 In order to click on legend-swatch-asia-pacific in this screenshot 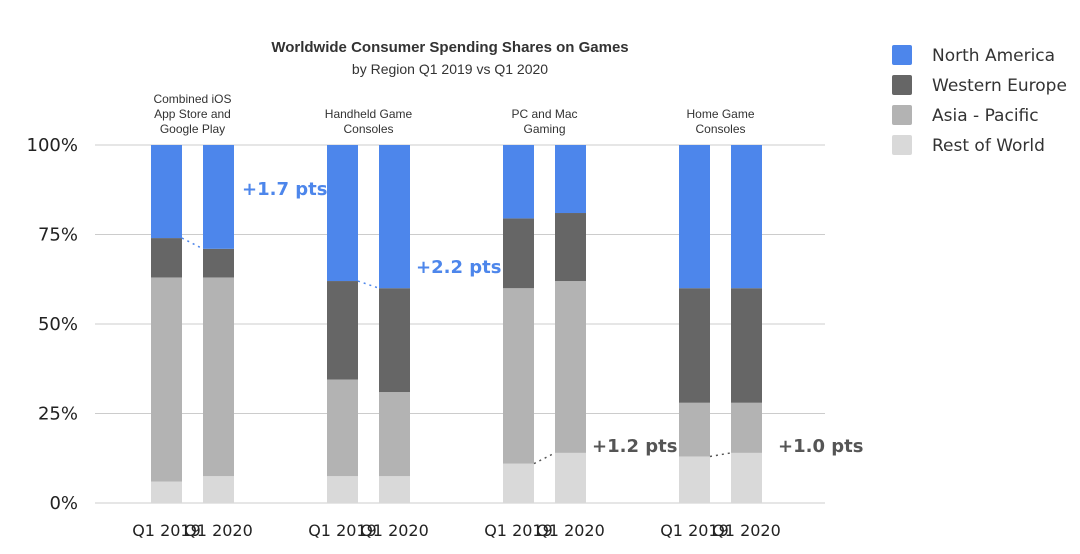, I will do `click(902, 115)`.